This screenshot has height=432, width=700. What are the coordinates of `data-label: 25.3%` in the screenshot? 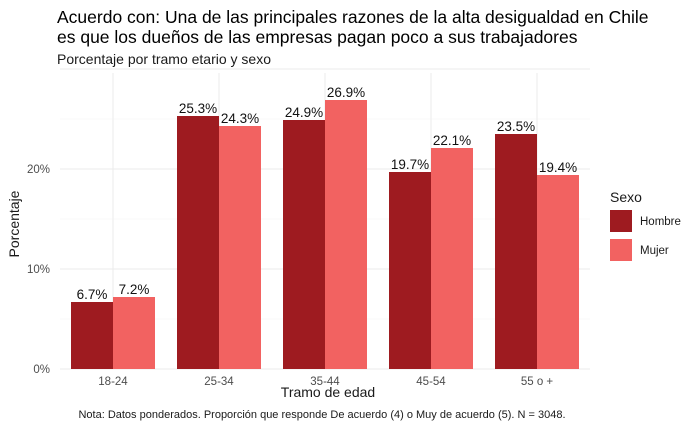 It's located at (198, 108).